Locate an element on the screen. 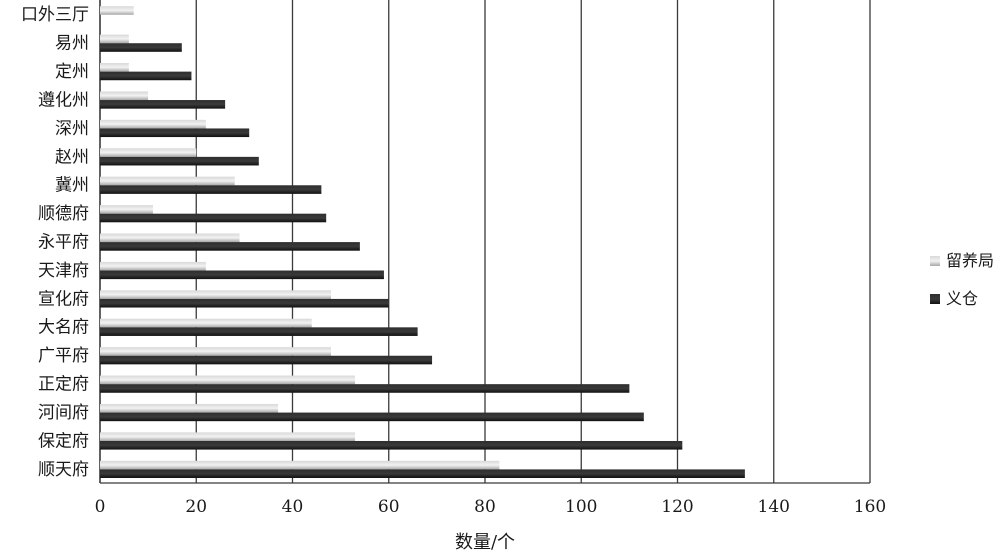  x-tick-label: 120 is located at coordinates (677, 507).